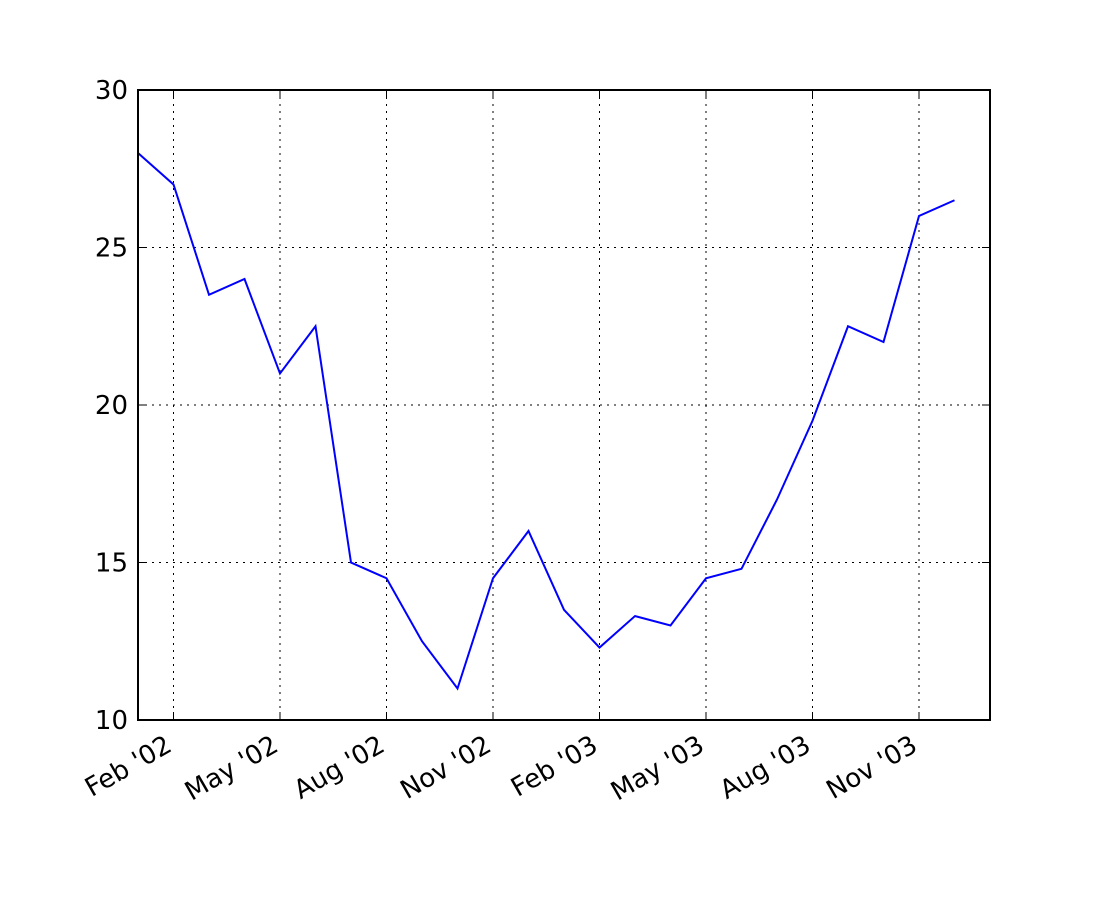 Image resolution: width=1100 pixels, height=900 pixels. I want to click on y-tick-label: 30, so click(111, 91).